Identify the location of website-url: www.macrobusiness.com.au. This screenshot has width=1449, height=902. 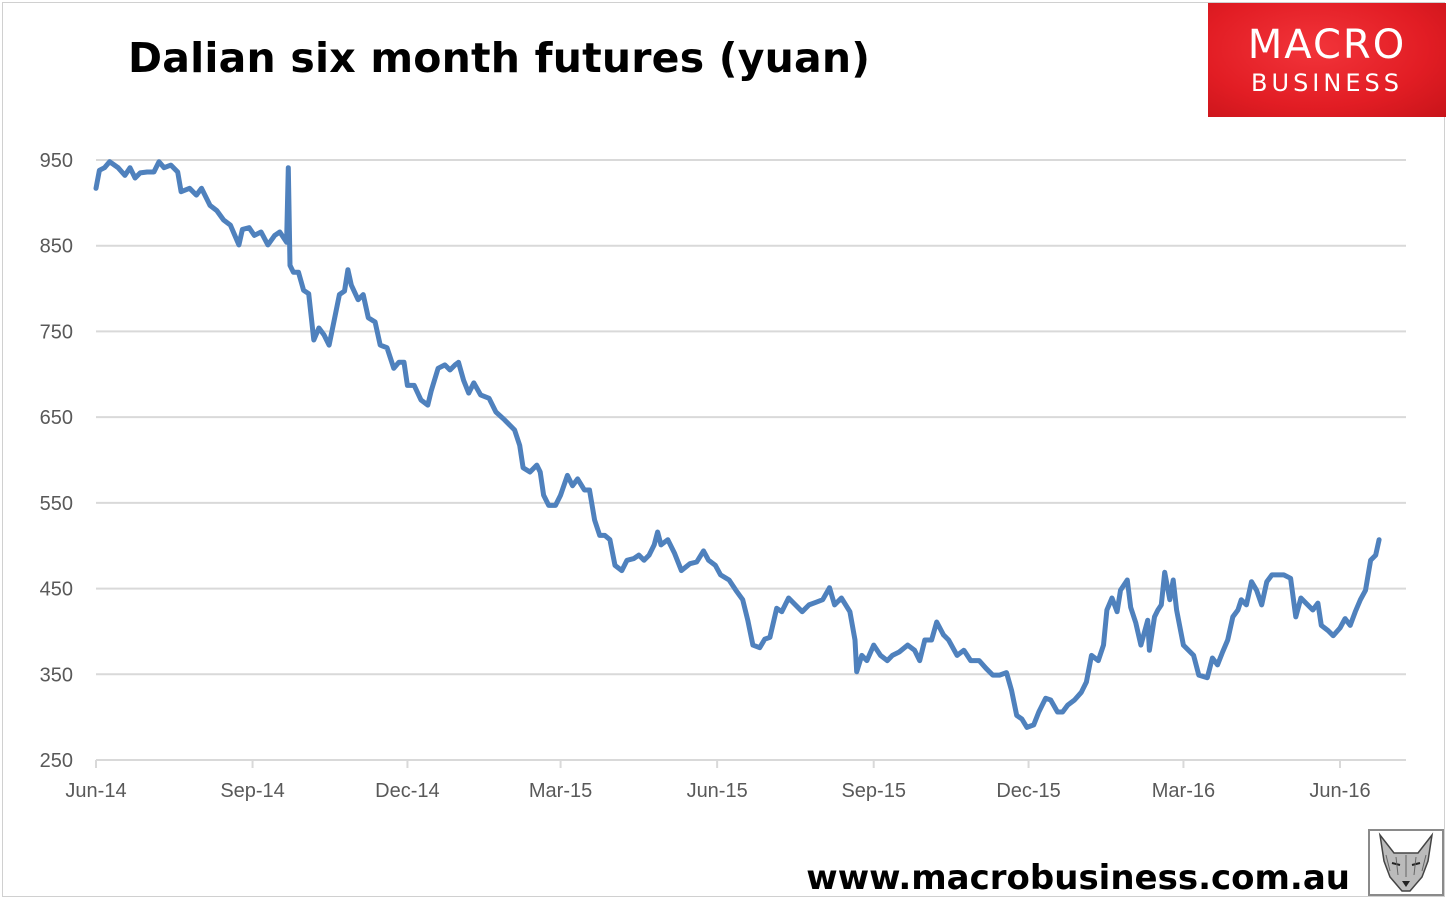
(1078, 878).